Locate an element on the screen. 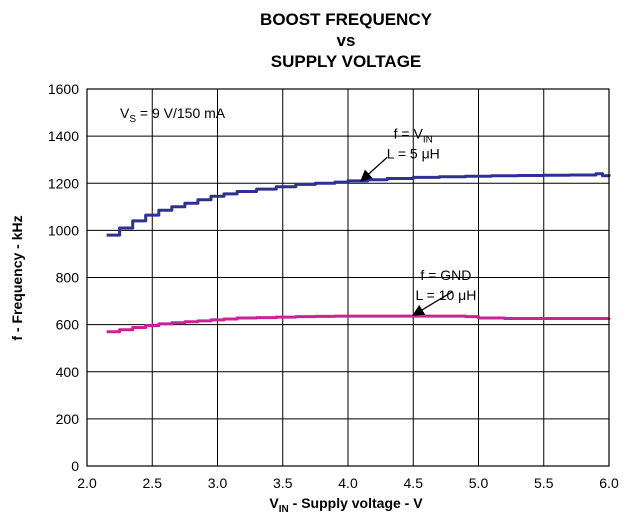  x-tick-label: 4.0 is located at coordinates (348, 483).